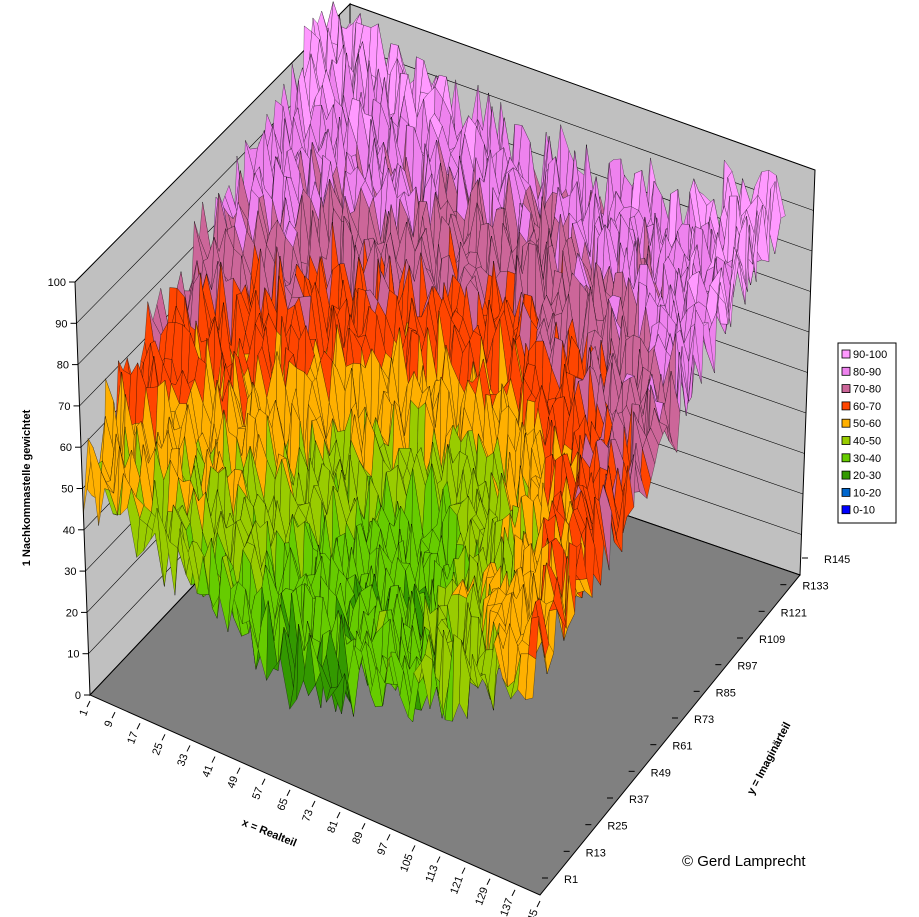 The height and width of the screenshot is (917, 919). Describe the element at coordinates (108, 724) in the screenshot. I see `x-tick-label: 9` at that location.